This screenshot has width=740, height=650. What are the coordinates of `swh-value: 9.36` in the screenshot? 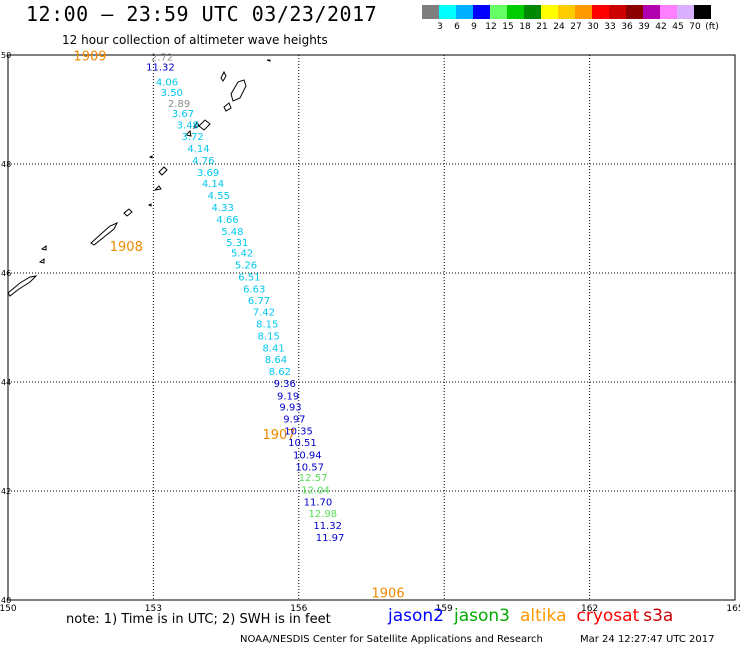 It's located at (285, 384).